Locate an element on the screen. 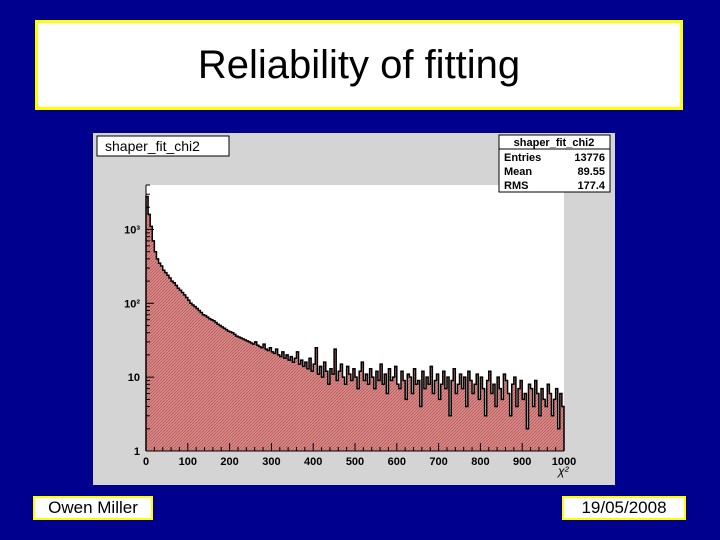 The width and height of the screenshot is (720, 540). date-box: 19/05/2008 is located at coordinates (624, 508).